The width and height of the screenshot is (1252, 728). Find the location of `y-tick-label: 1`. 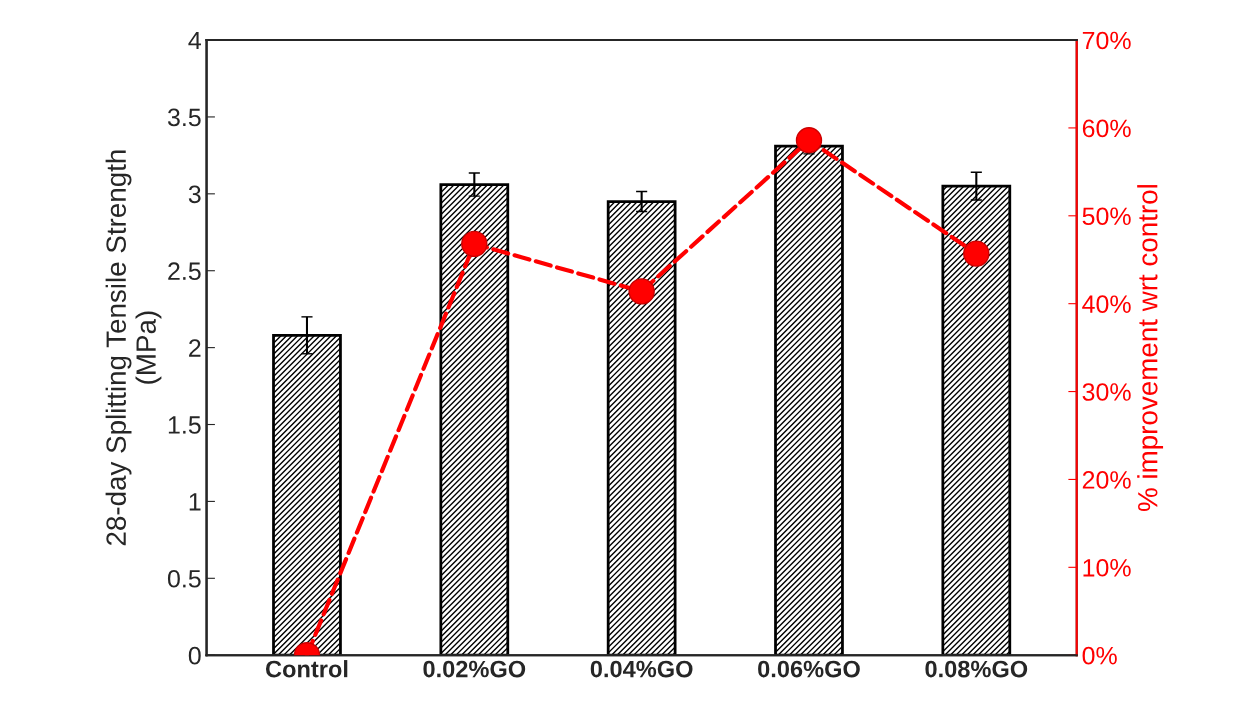

y-tick-label: 1 is located at coordinates (195, 502).